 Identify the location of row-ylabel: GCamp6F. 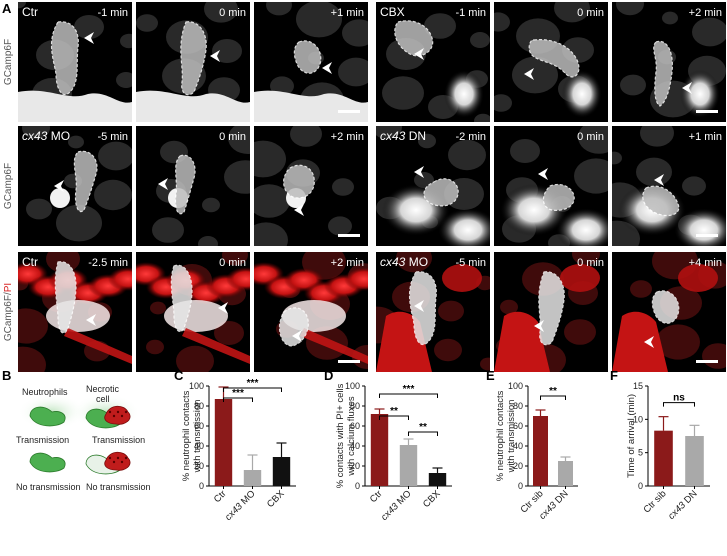
(8, 62).